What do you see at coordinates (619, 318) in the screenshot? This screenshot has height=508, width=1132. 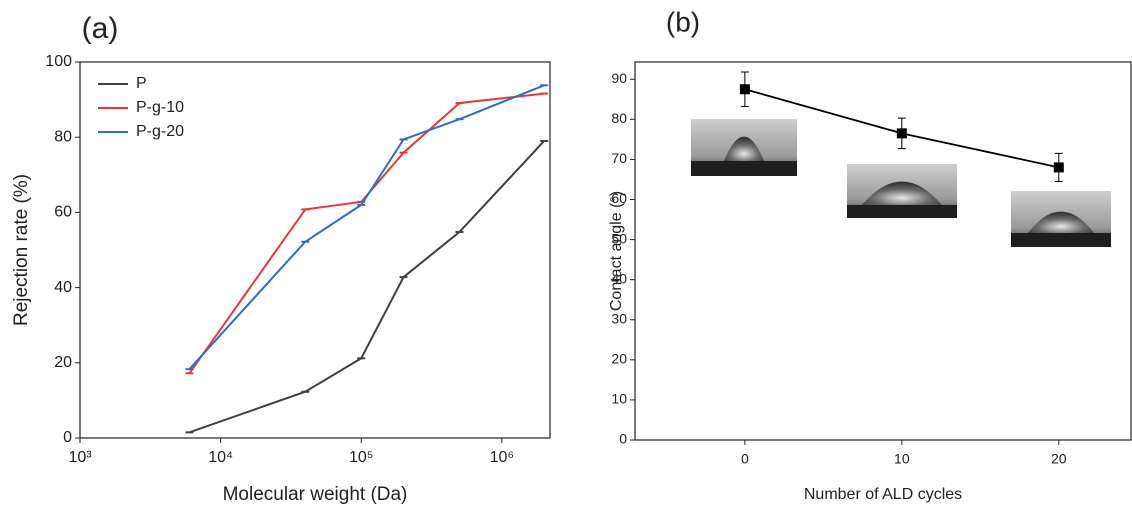 I see `y-tick-label: 30` at bounding box center [619, 318].